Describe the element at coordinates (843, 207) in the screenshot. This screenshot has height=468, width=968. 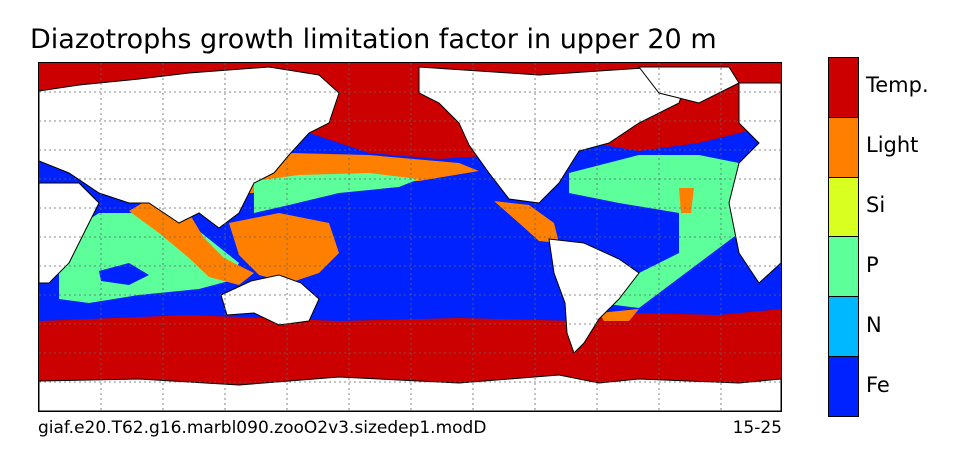
I see `legend-swatch-si` at that location.